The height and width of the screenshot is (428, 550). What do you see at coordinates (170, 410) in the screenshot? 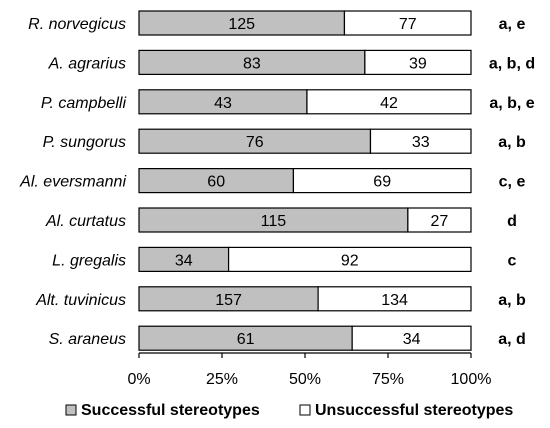
I see `legend-label-successful: Successful stereotypes` at bounding box center [170, 410].